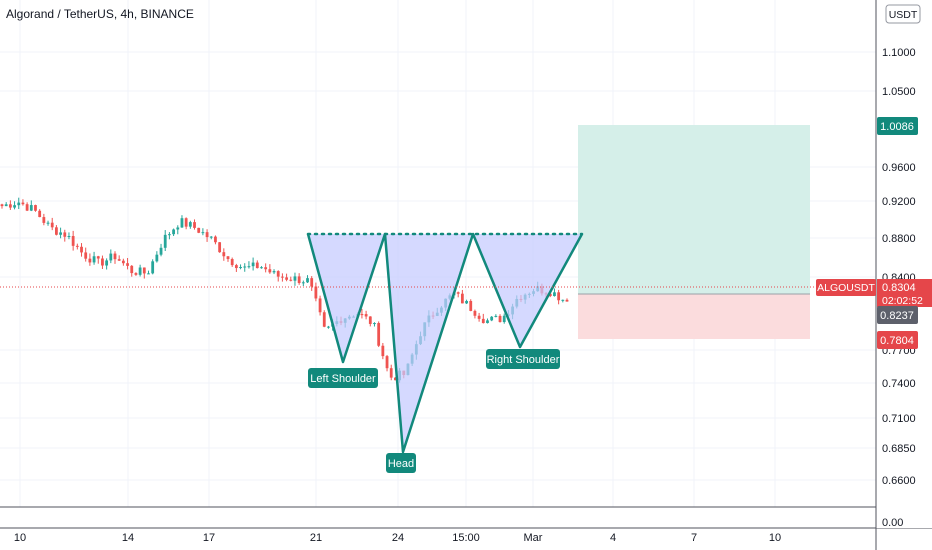  Describe the element at coordinates (209, 538) in the screenshot. I see `time-tick: 17` at that location.